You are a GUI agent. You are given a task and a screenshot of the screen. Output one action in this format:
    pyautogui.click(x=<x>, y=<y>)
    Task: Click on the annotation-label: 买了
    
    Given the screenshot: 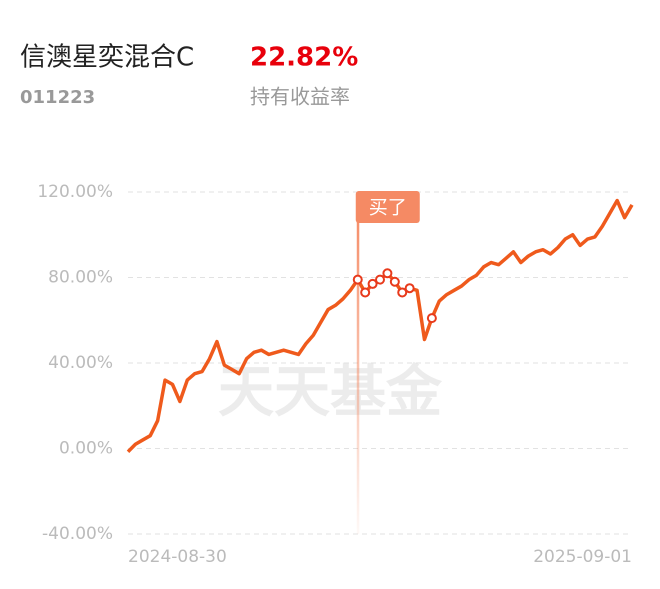 What is the action you would take?
    pyautogui.click(x=388, y=208)
    